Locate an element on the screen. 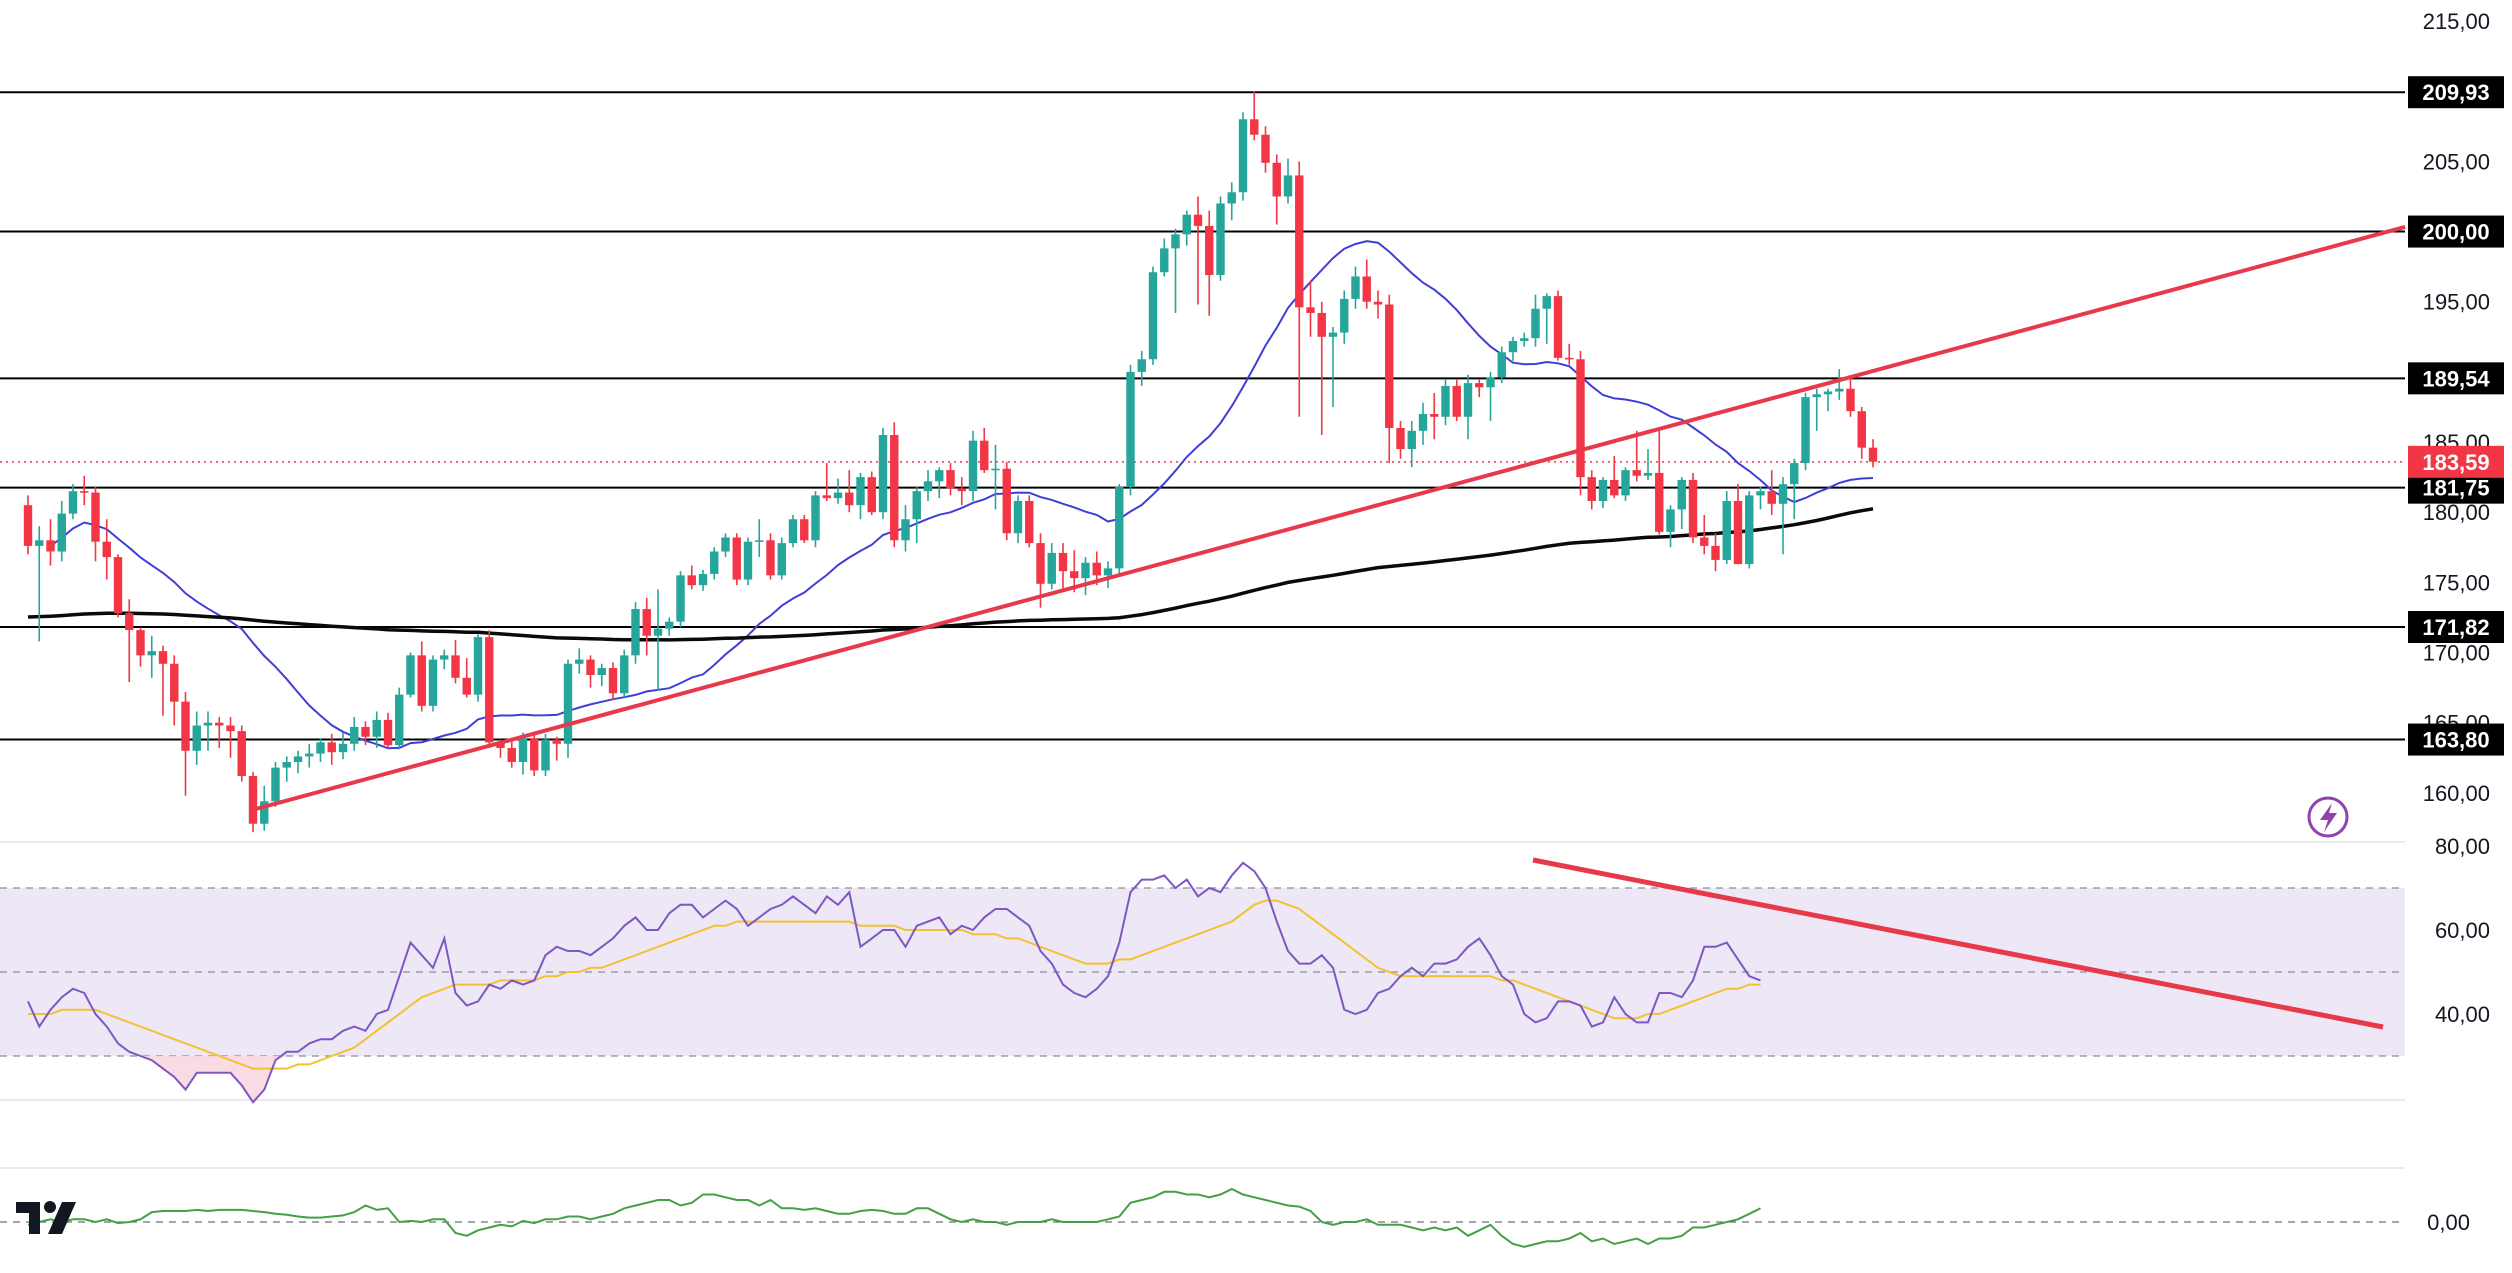  level-tag-label: 181,75 is located at coordinates (2455, 488).